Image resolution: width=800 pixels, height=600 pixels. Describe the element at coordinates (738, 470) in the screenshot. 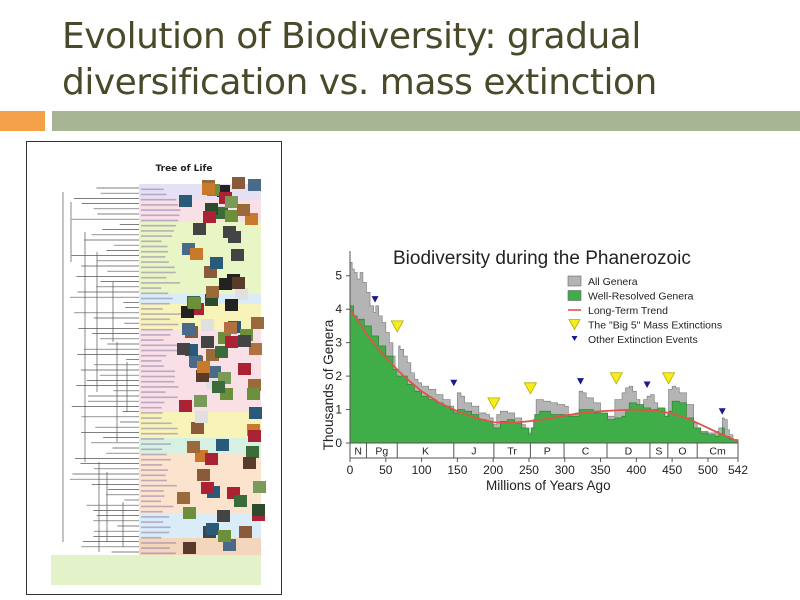

I see `x-tick-label: 542` at that location.